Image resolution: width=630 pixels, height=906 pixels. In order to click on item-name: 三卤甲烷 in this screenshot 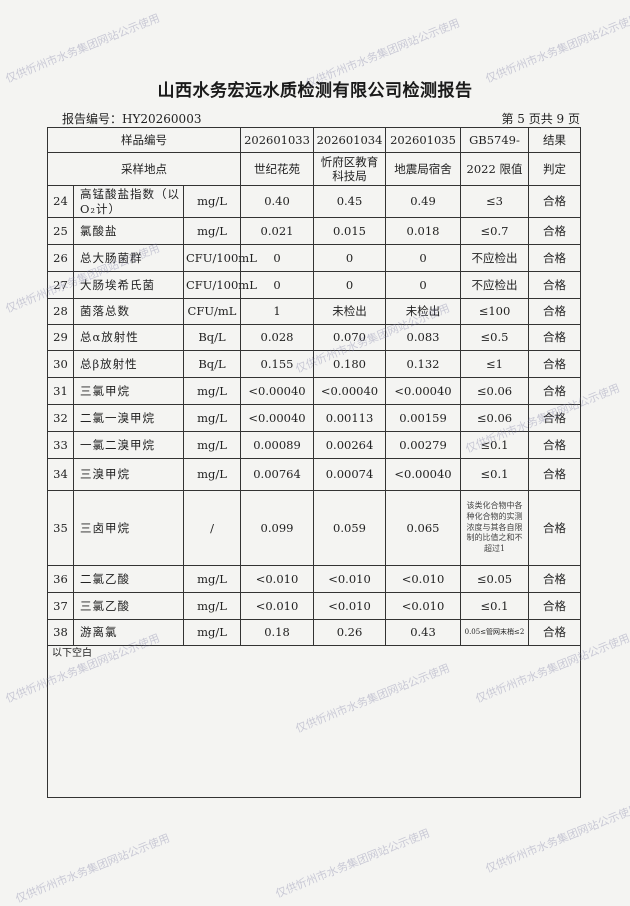, I will do `click(128, 528)`.